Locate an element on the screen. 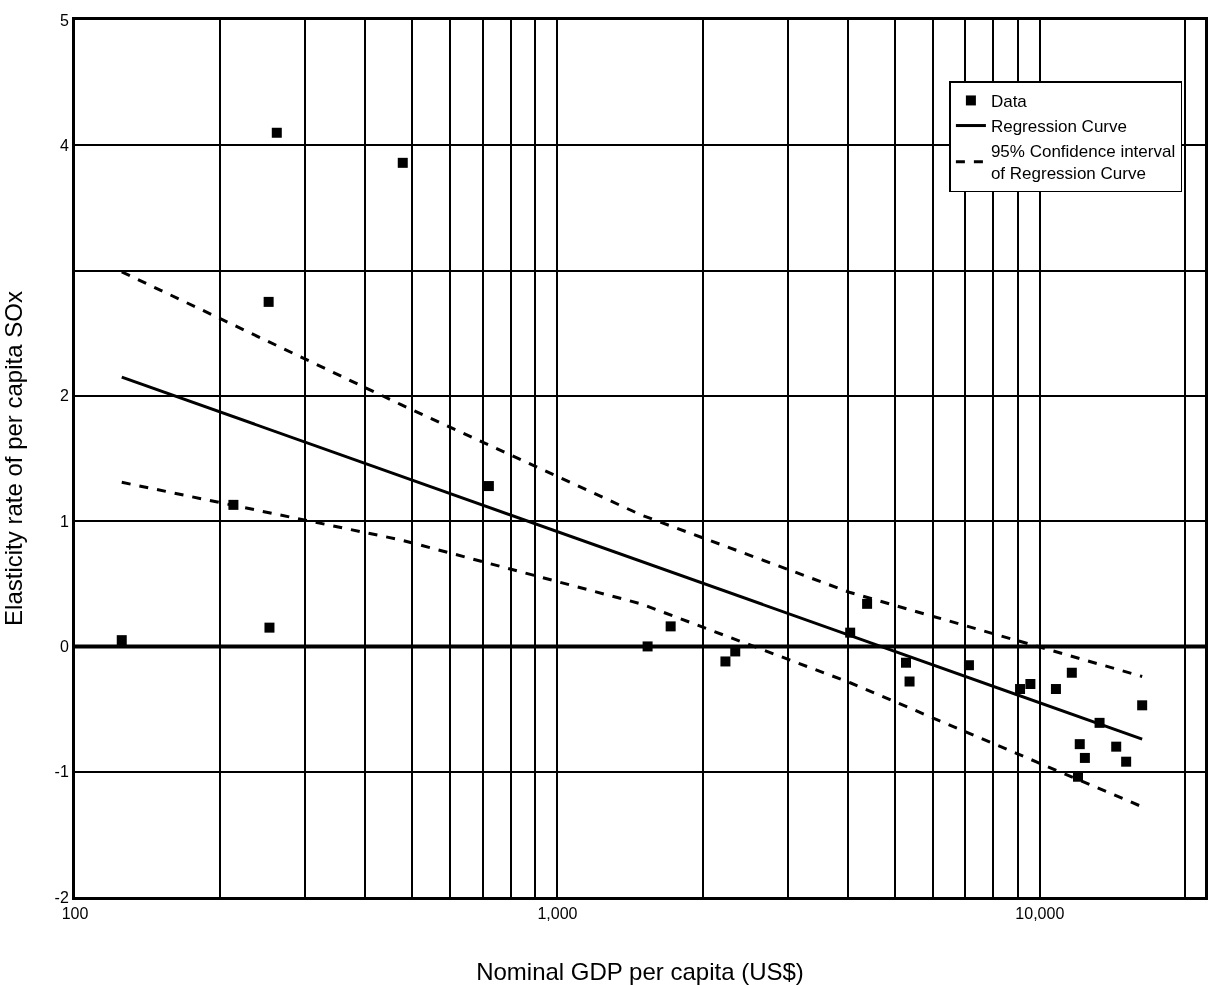  legend-label: Regression Curve is located at coordinates (1058, 127).